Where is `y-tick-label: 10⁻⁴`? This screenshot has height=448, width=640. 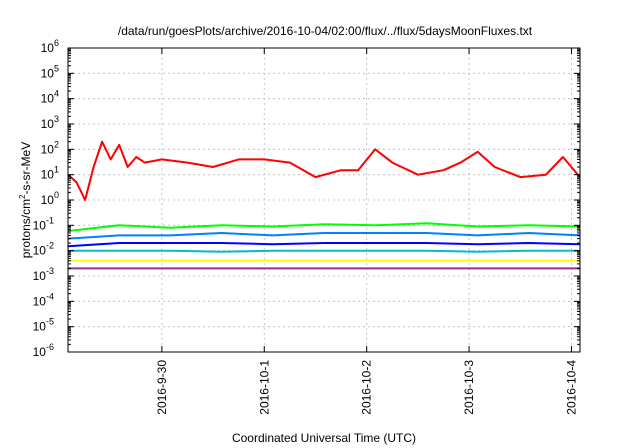
y-tick-label: 10⁻⁴ is located at coordinates (43, 299).